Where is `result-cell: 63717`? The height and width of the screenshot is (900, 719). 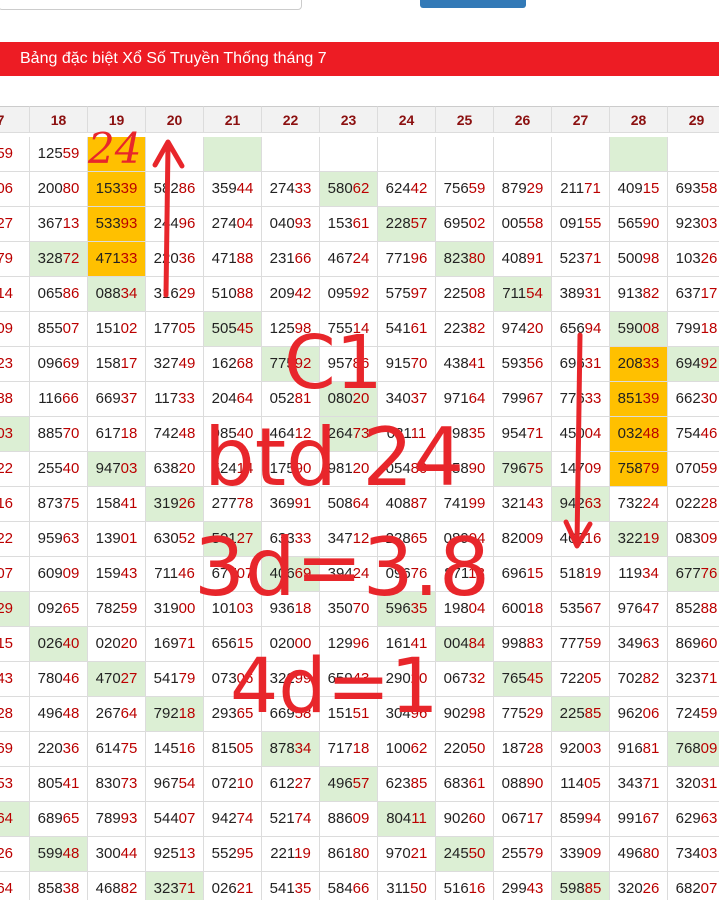
result-cell: 63717 is located at coordinates (693, 294).